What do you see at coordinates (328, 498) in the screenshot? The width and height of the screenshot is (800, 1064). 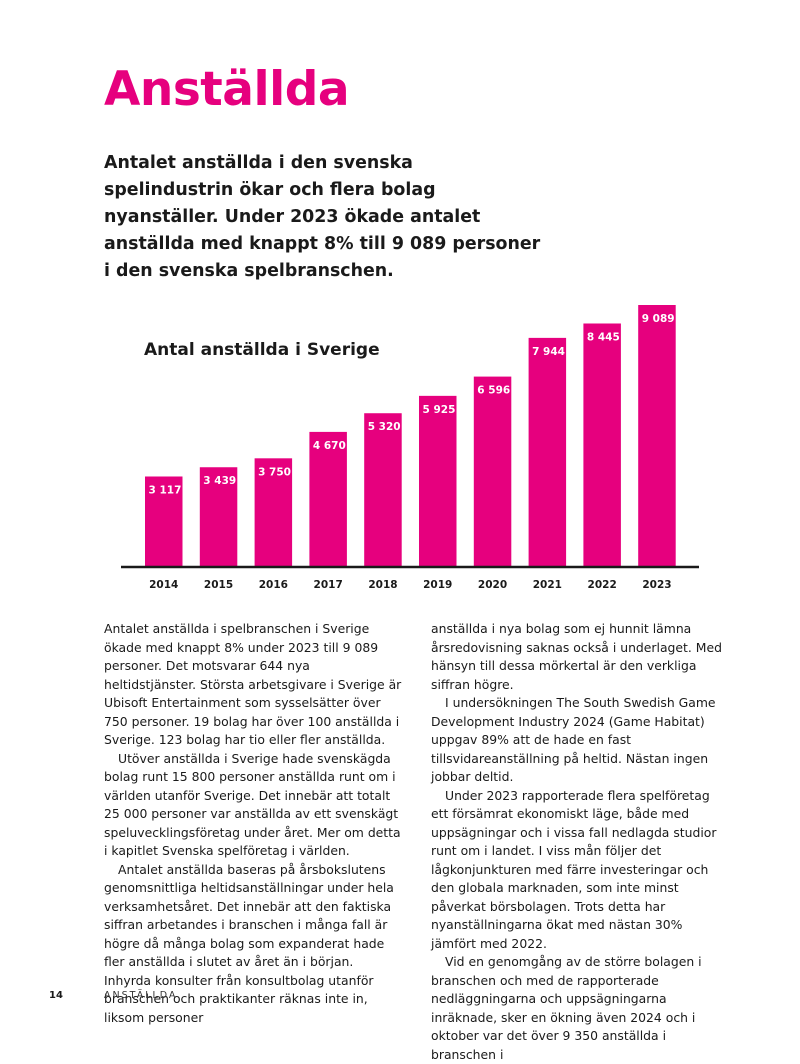 I see `bar-2017` at bounding box center [328, 498].